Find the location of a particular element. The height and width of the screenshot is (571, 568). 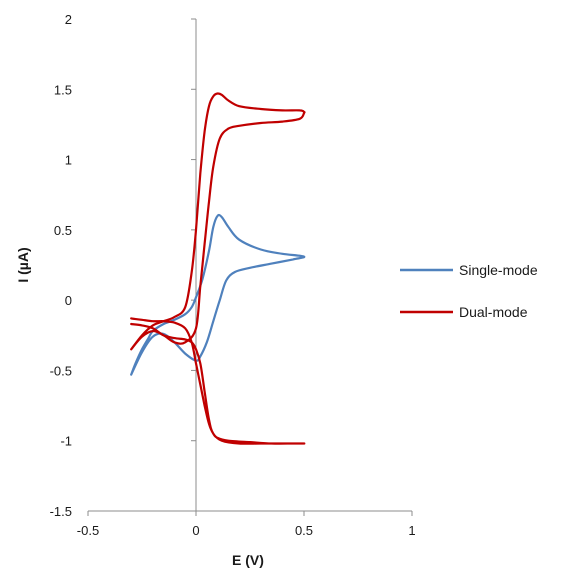

x-tick-label: -0.5 is located at coordinates (88, 530).